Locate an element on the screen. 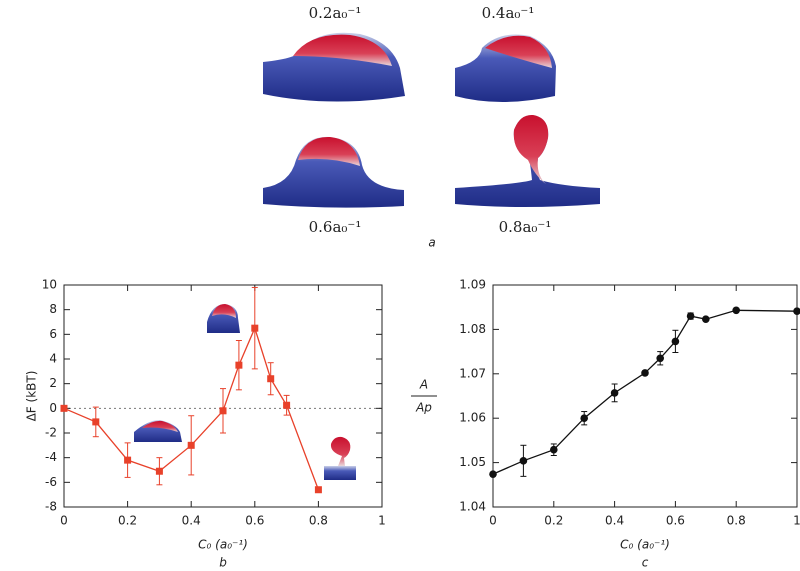 The width and height of the screenshot is (800, 571). caption: b is located at coordinates (223, 563).